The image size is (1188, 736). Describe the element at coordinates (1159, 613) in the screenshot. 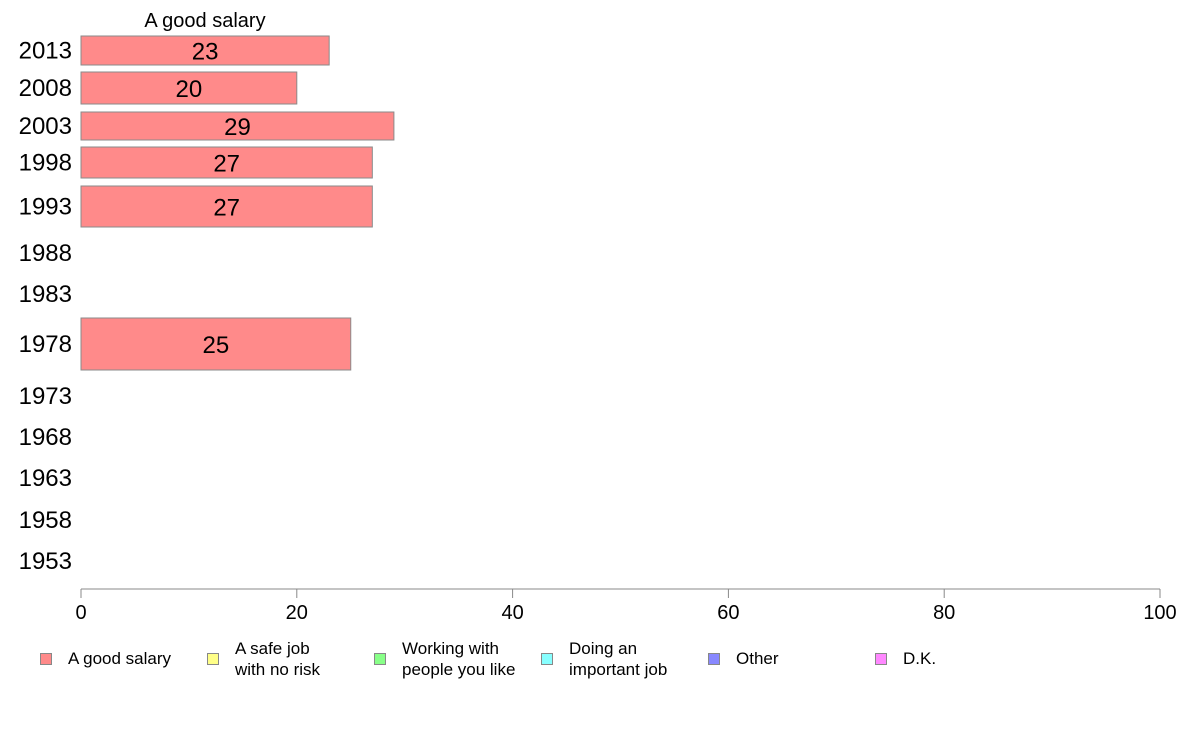

I see `x-tick-label: 100` at that location.